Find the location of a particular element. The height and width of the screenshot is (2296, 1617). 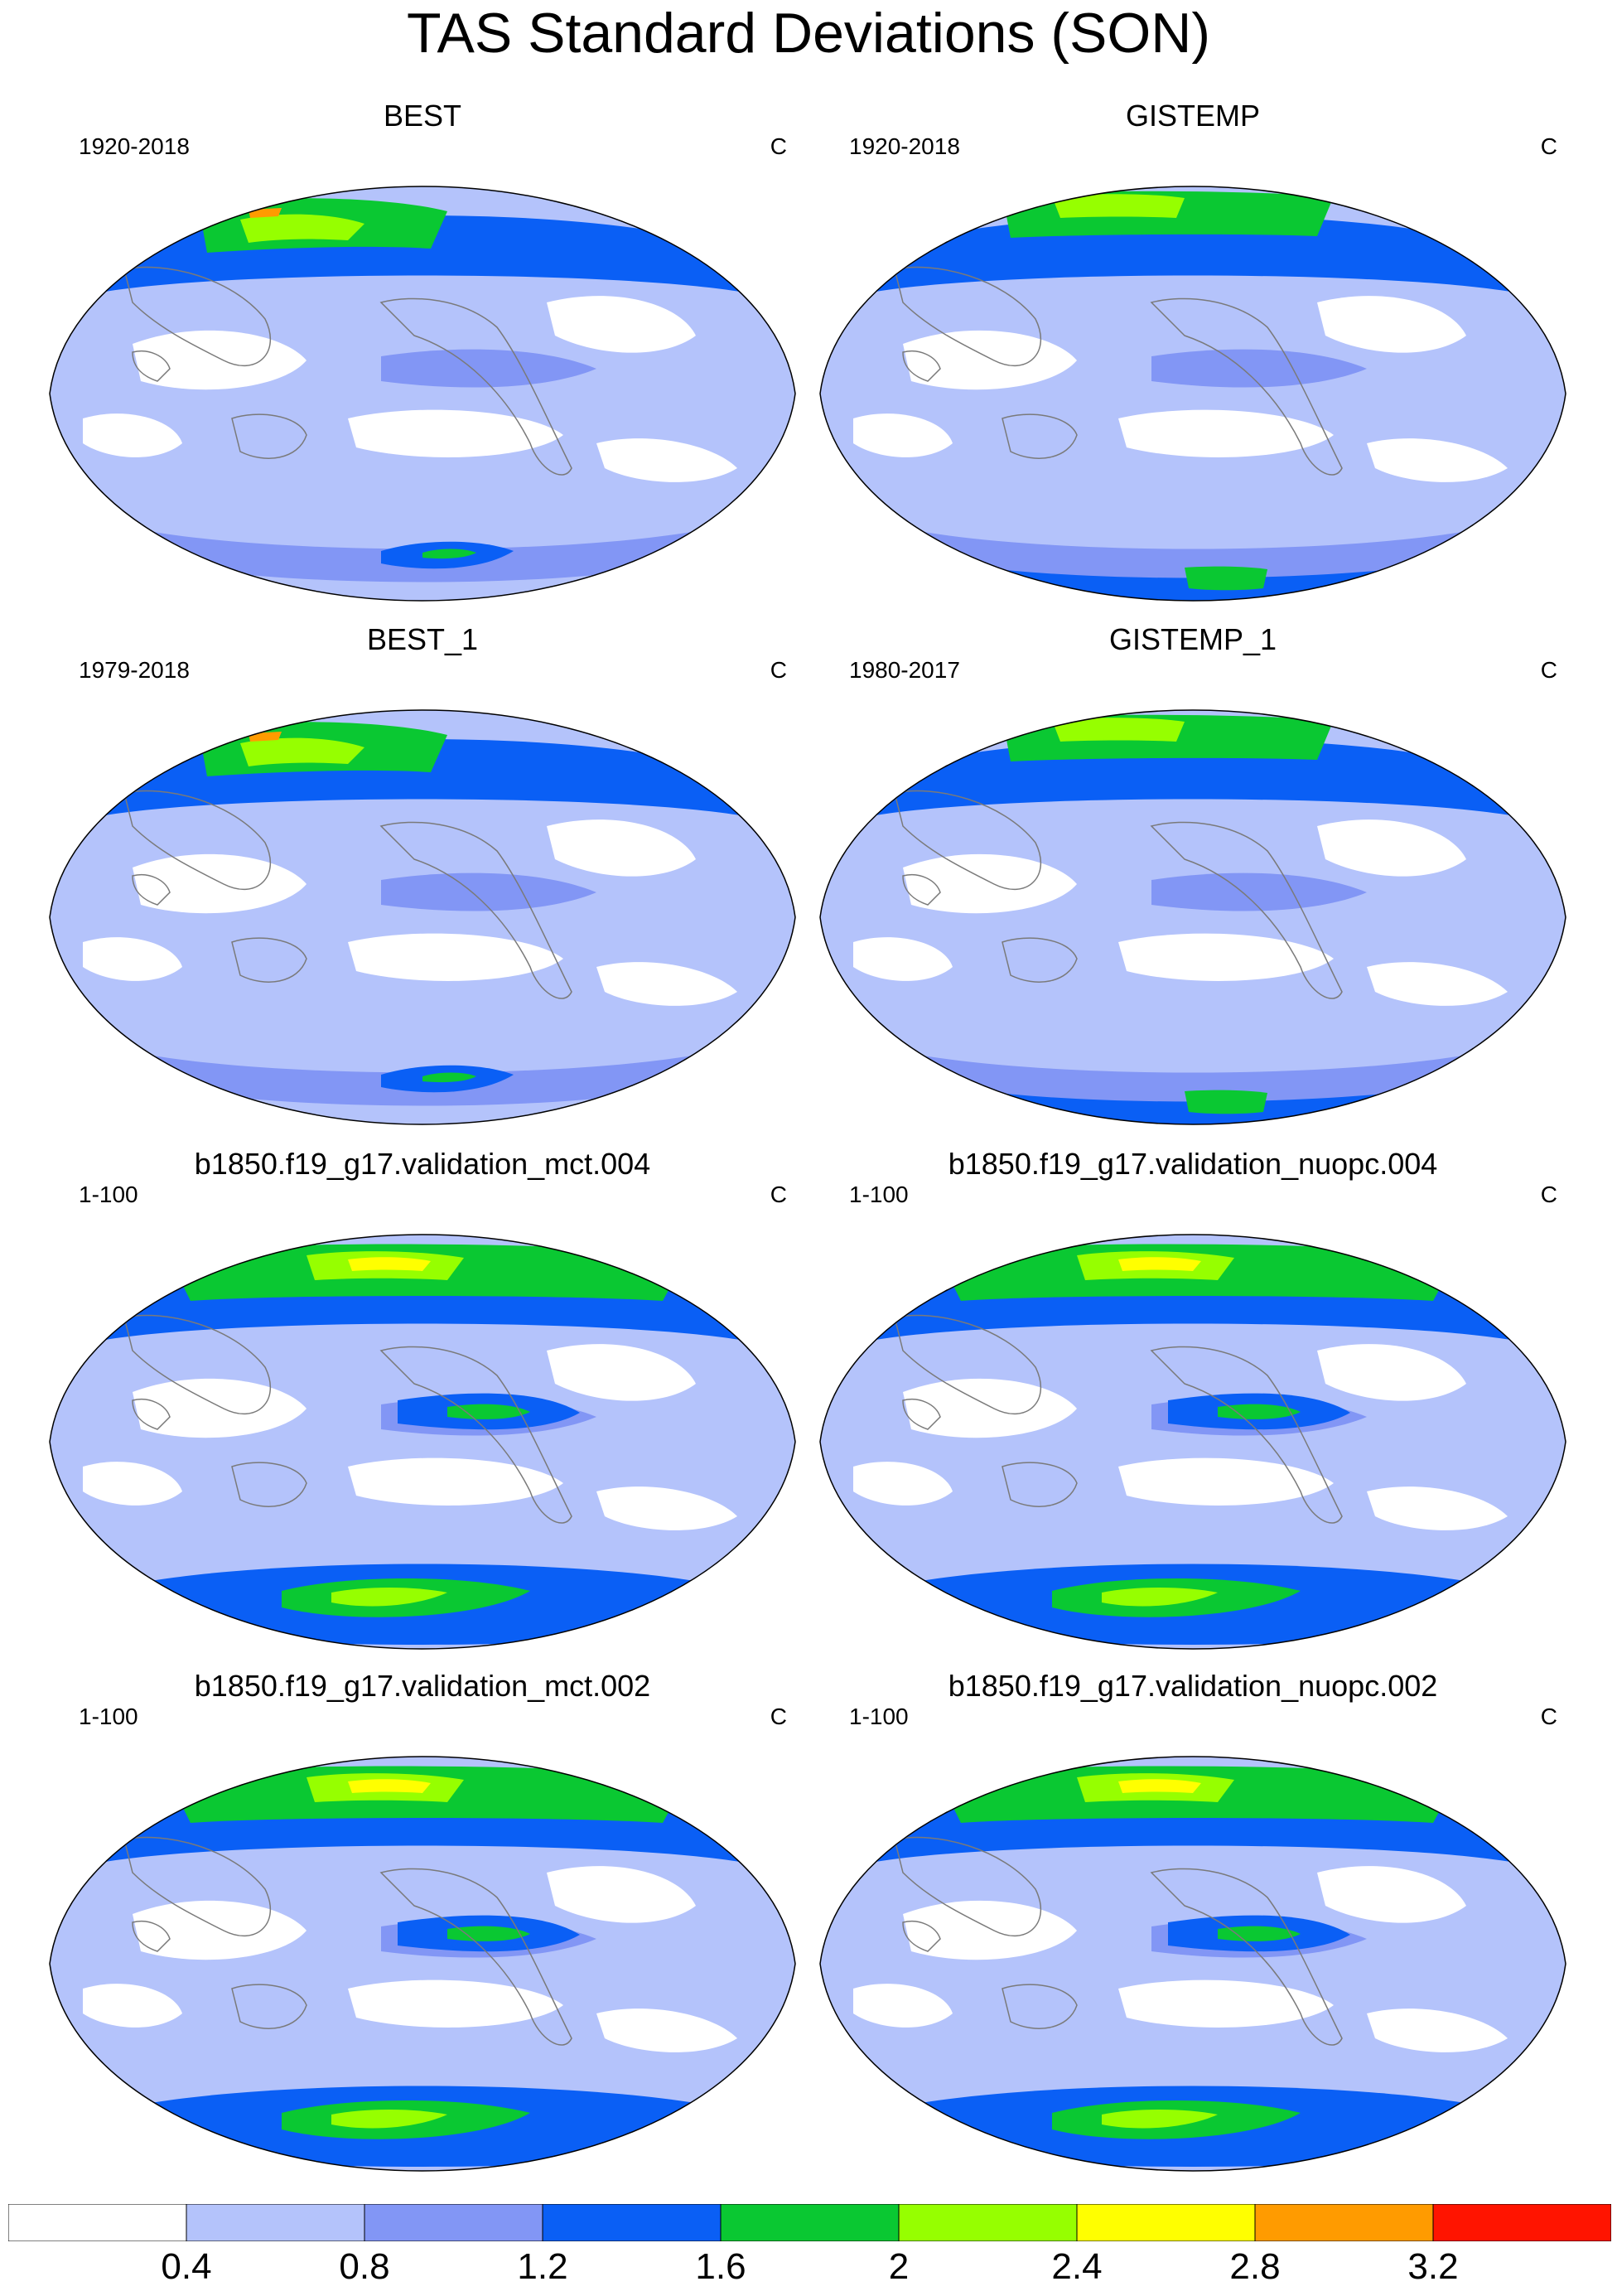

colorbar-tick-label: 1.2 is located at coordinates (542, 2267).